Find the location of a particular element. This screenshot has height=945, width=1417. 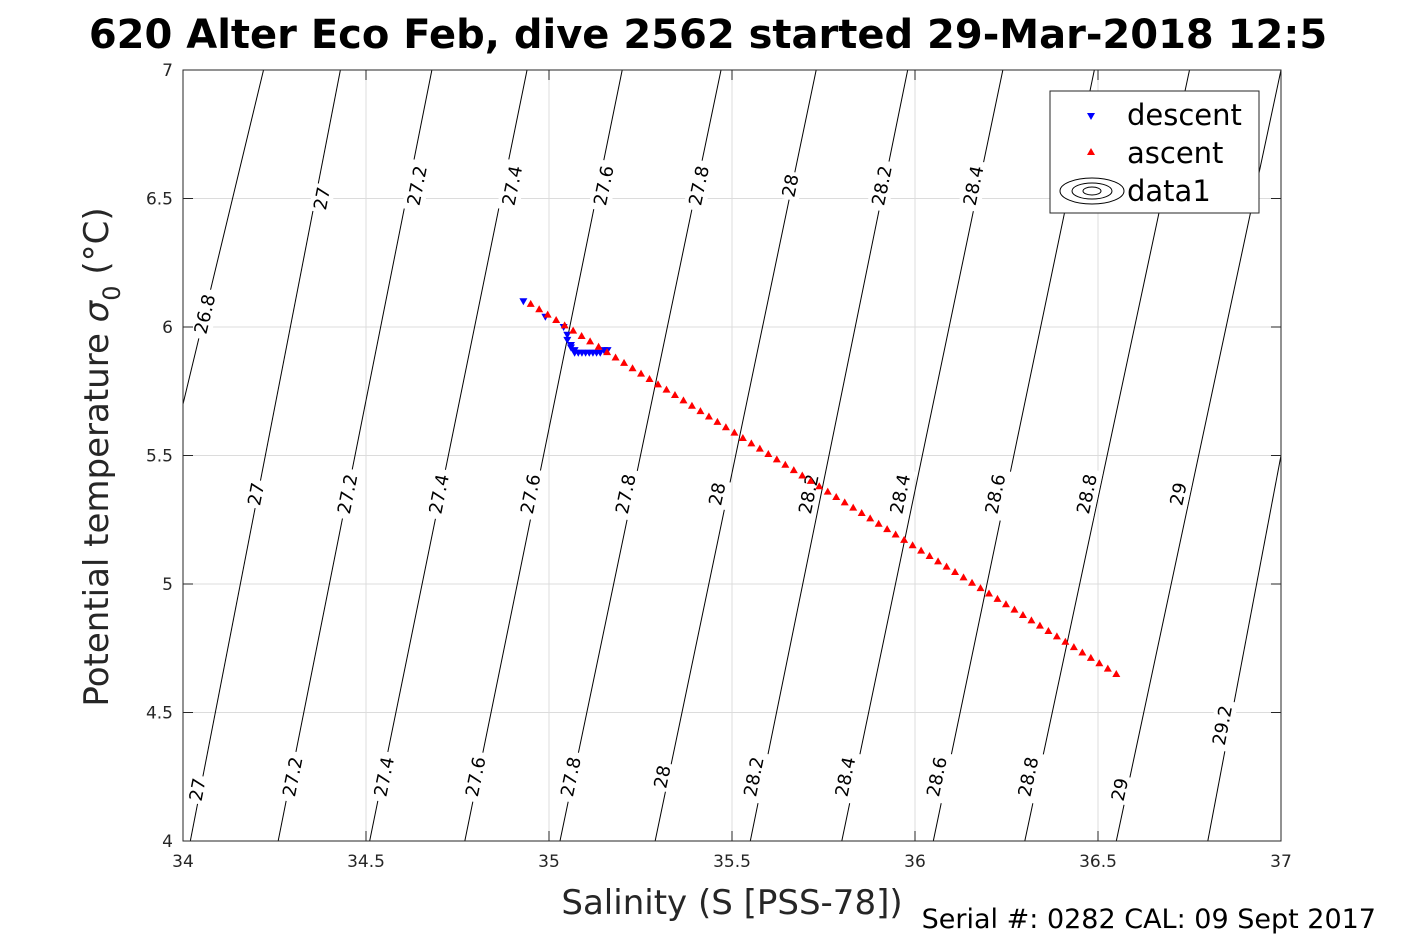

x-axis-label: Salinity (S [PSS-78]) is located at coordinates (731, 903).